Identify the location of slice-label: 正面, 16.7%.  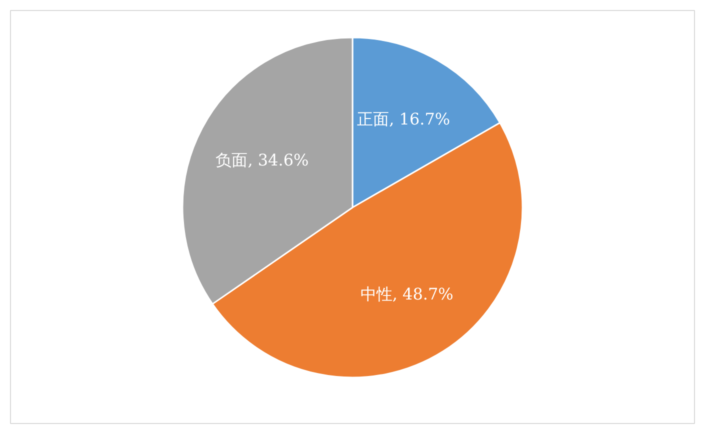
(403, 119).